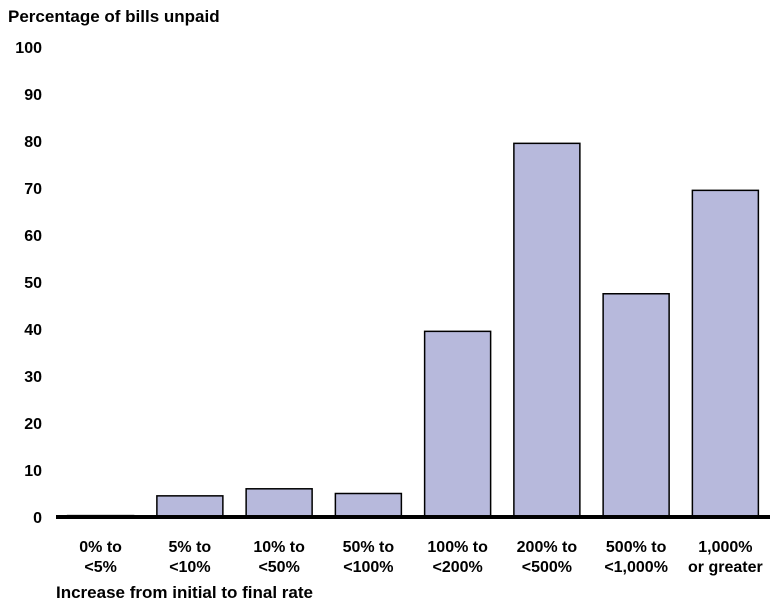 The width and height of the screenshot is (776, 603). What do you see at coordinates (190, 557) in the screenshot?
I see `x-tick-label: 5% to <10%` at bounding box center [190, 557].